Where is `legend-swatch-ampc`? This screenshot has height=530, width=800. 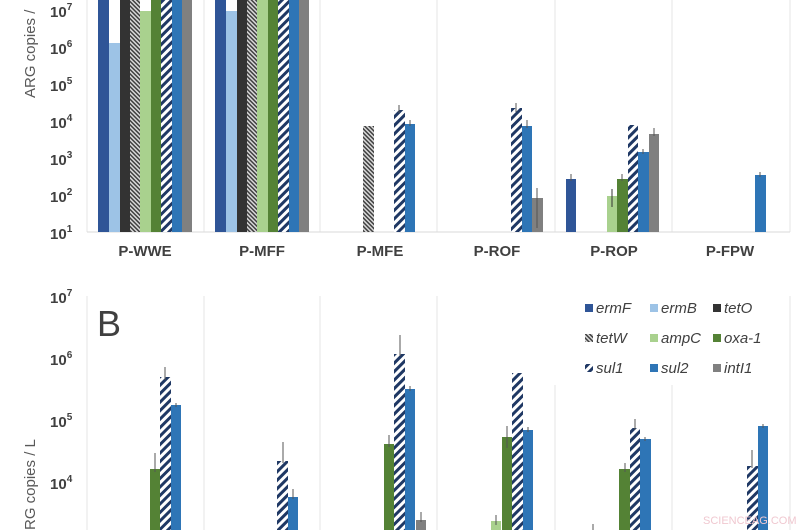
legend-swatch-ampc is located at coordinates (654, 338).